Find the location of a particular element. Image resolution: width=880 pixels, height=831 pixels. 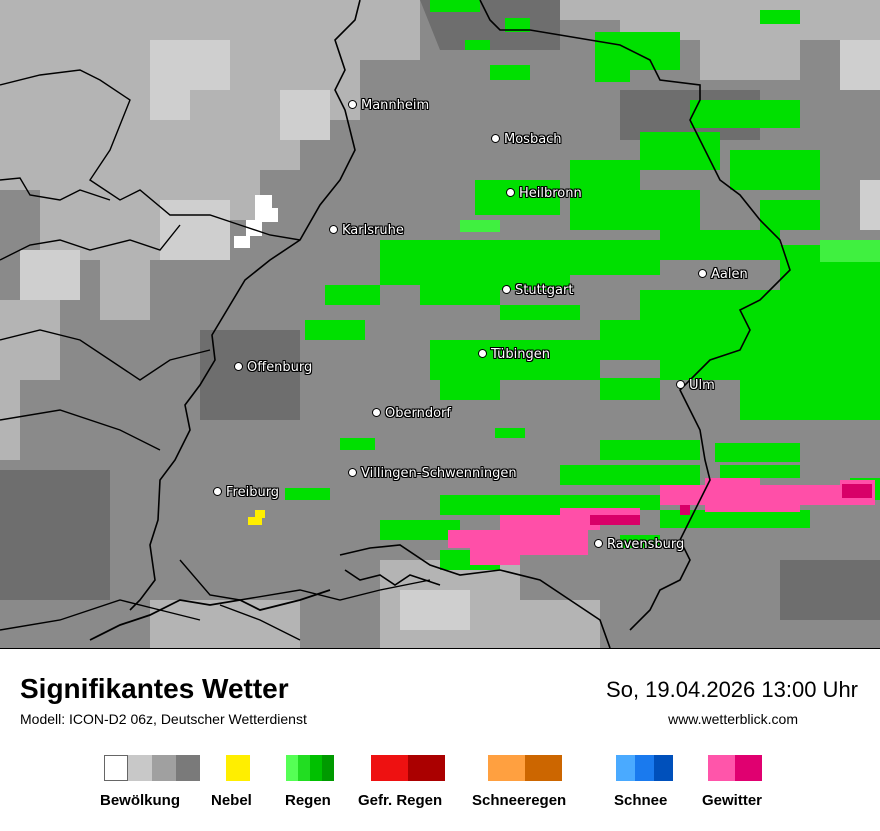

city-label: Ulm is located at coordinates (702, 385).